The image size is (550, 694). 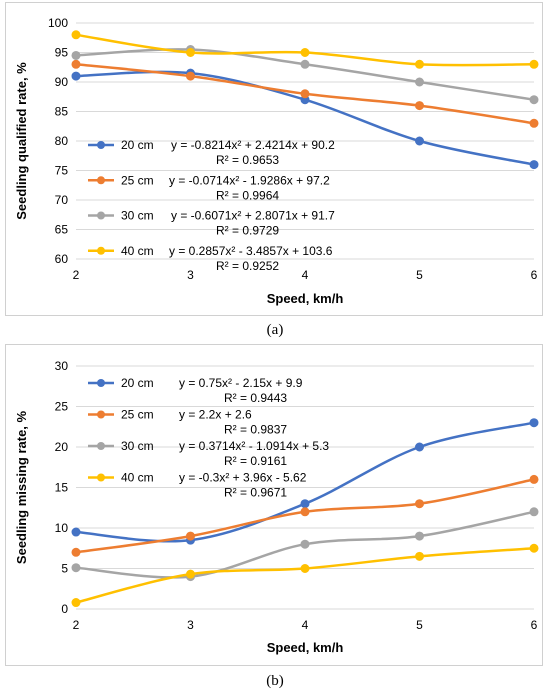 I want to click on trendline-r2: R² = 0.9964, so click(x=247, y=195).